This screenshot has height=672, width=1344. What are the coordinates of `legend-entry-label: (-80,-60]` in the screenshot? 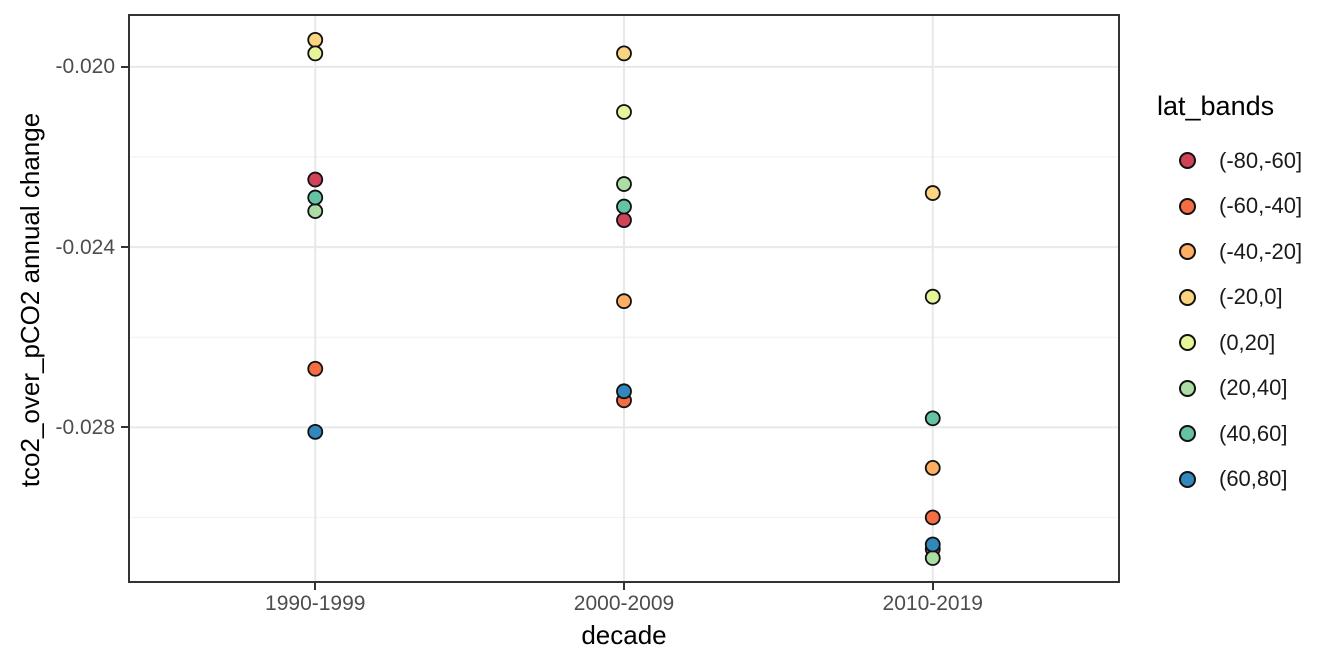 It's located at (1261, 160).